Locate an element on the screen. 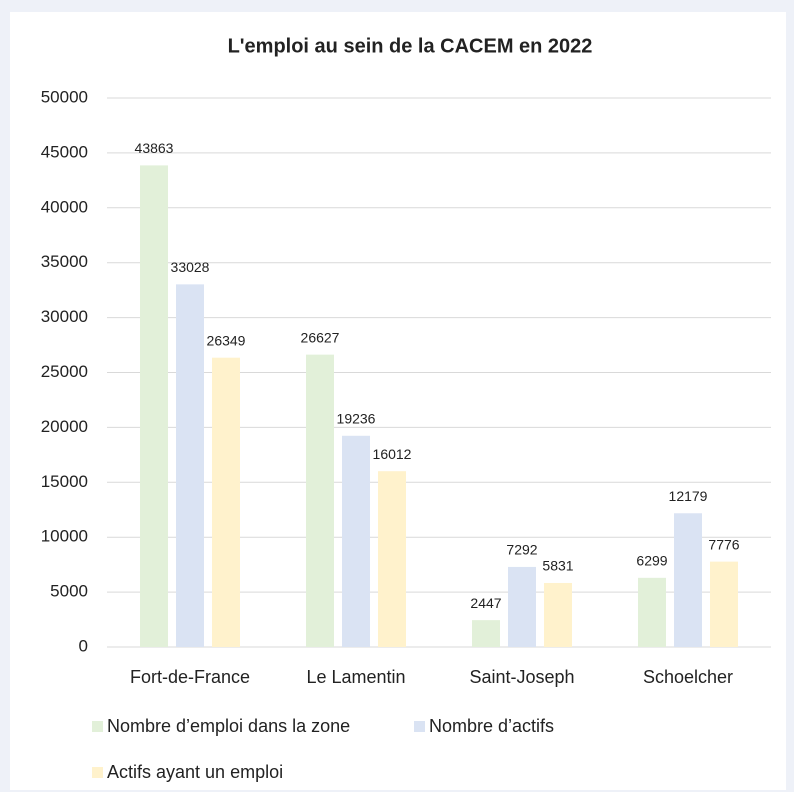  y-tick-label: 0 is located at coordinates (83, 645).